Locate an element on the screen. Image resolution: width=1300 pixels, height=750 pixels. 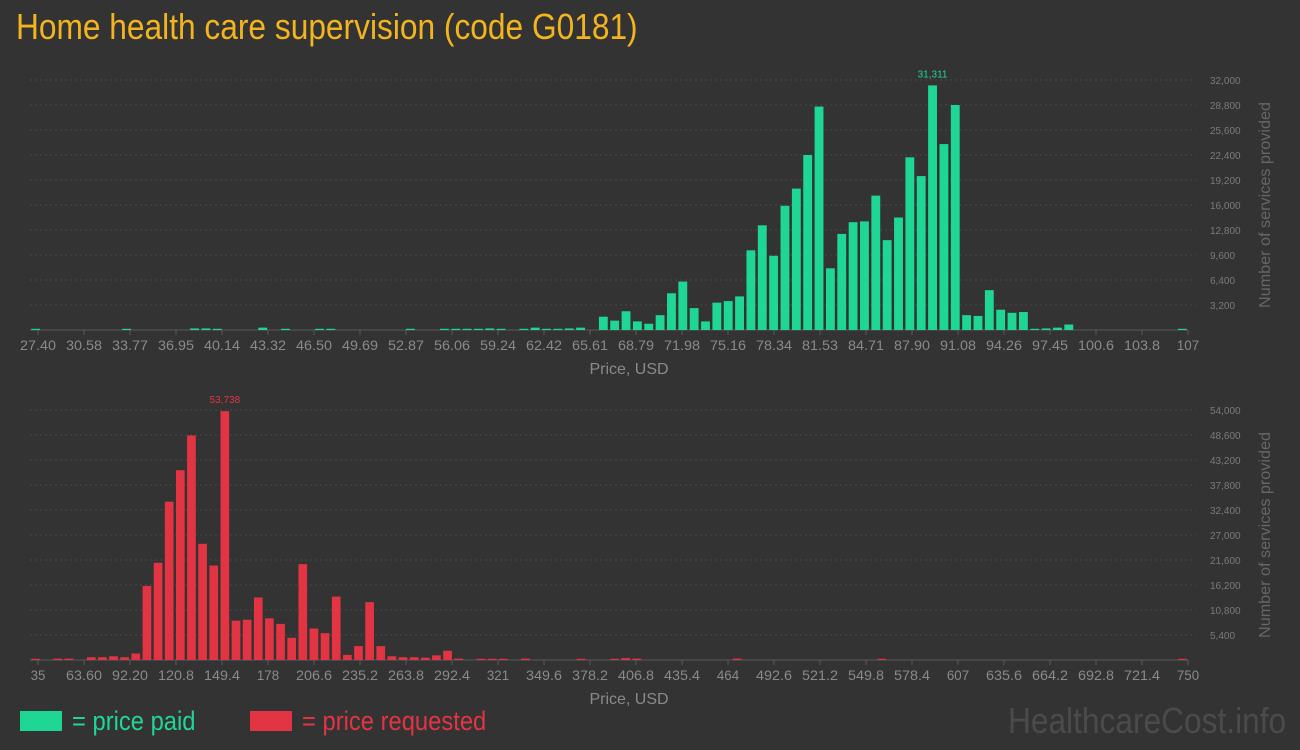
x-tick-label: 664.2 is located at coordinates (1050, 675).